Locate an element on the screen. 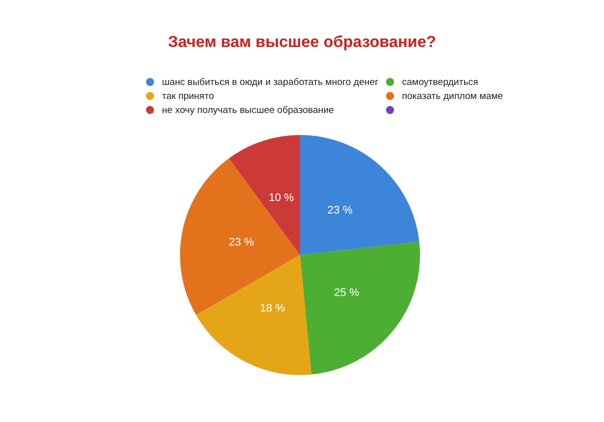 The height and width of the screenshot is (422, 604). data-label: 10 % is located at coordinates (281, 198).